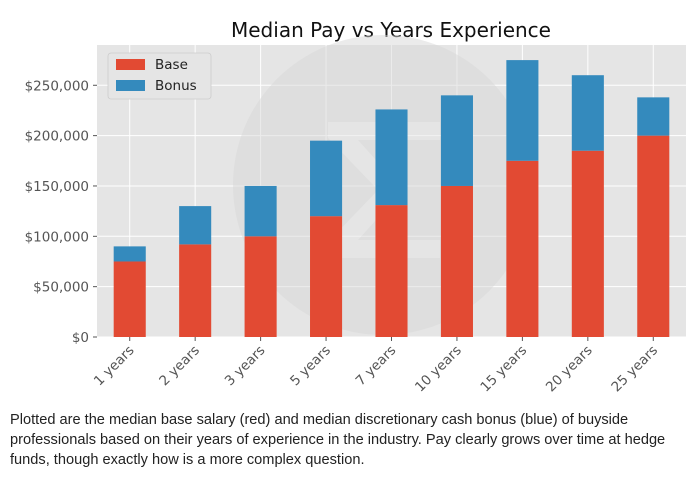  I want to click on y-tick-label: $50,000, so click(61, 288).